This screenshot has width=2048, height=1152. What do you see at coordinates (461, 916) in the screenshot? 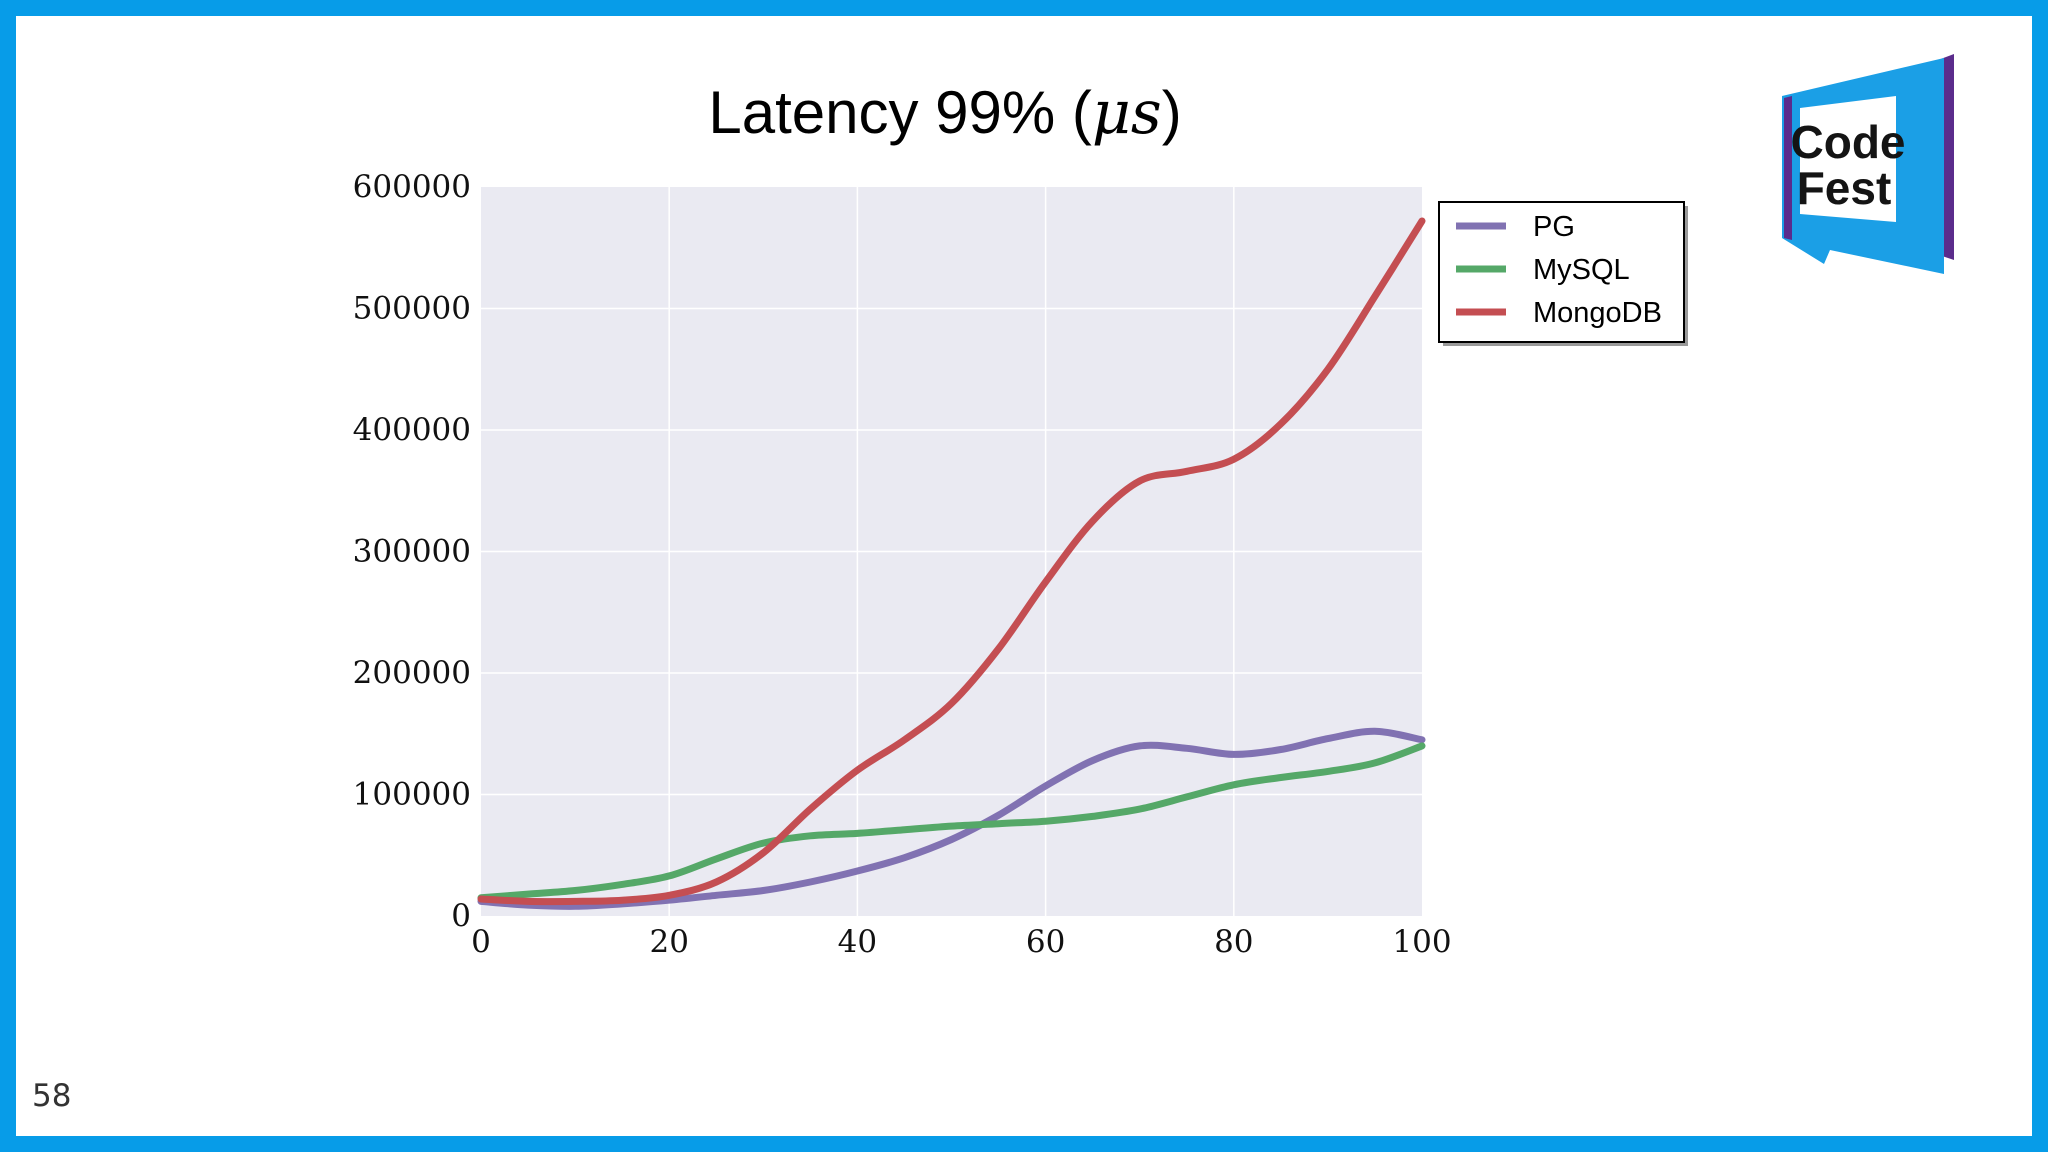
I see `y-tick-label: 0` at bounding box center [461, 916].